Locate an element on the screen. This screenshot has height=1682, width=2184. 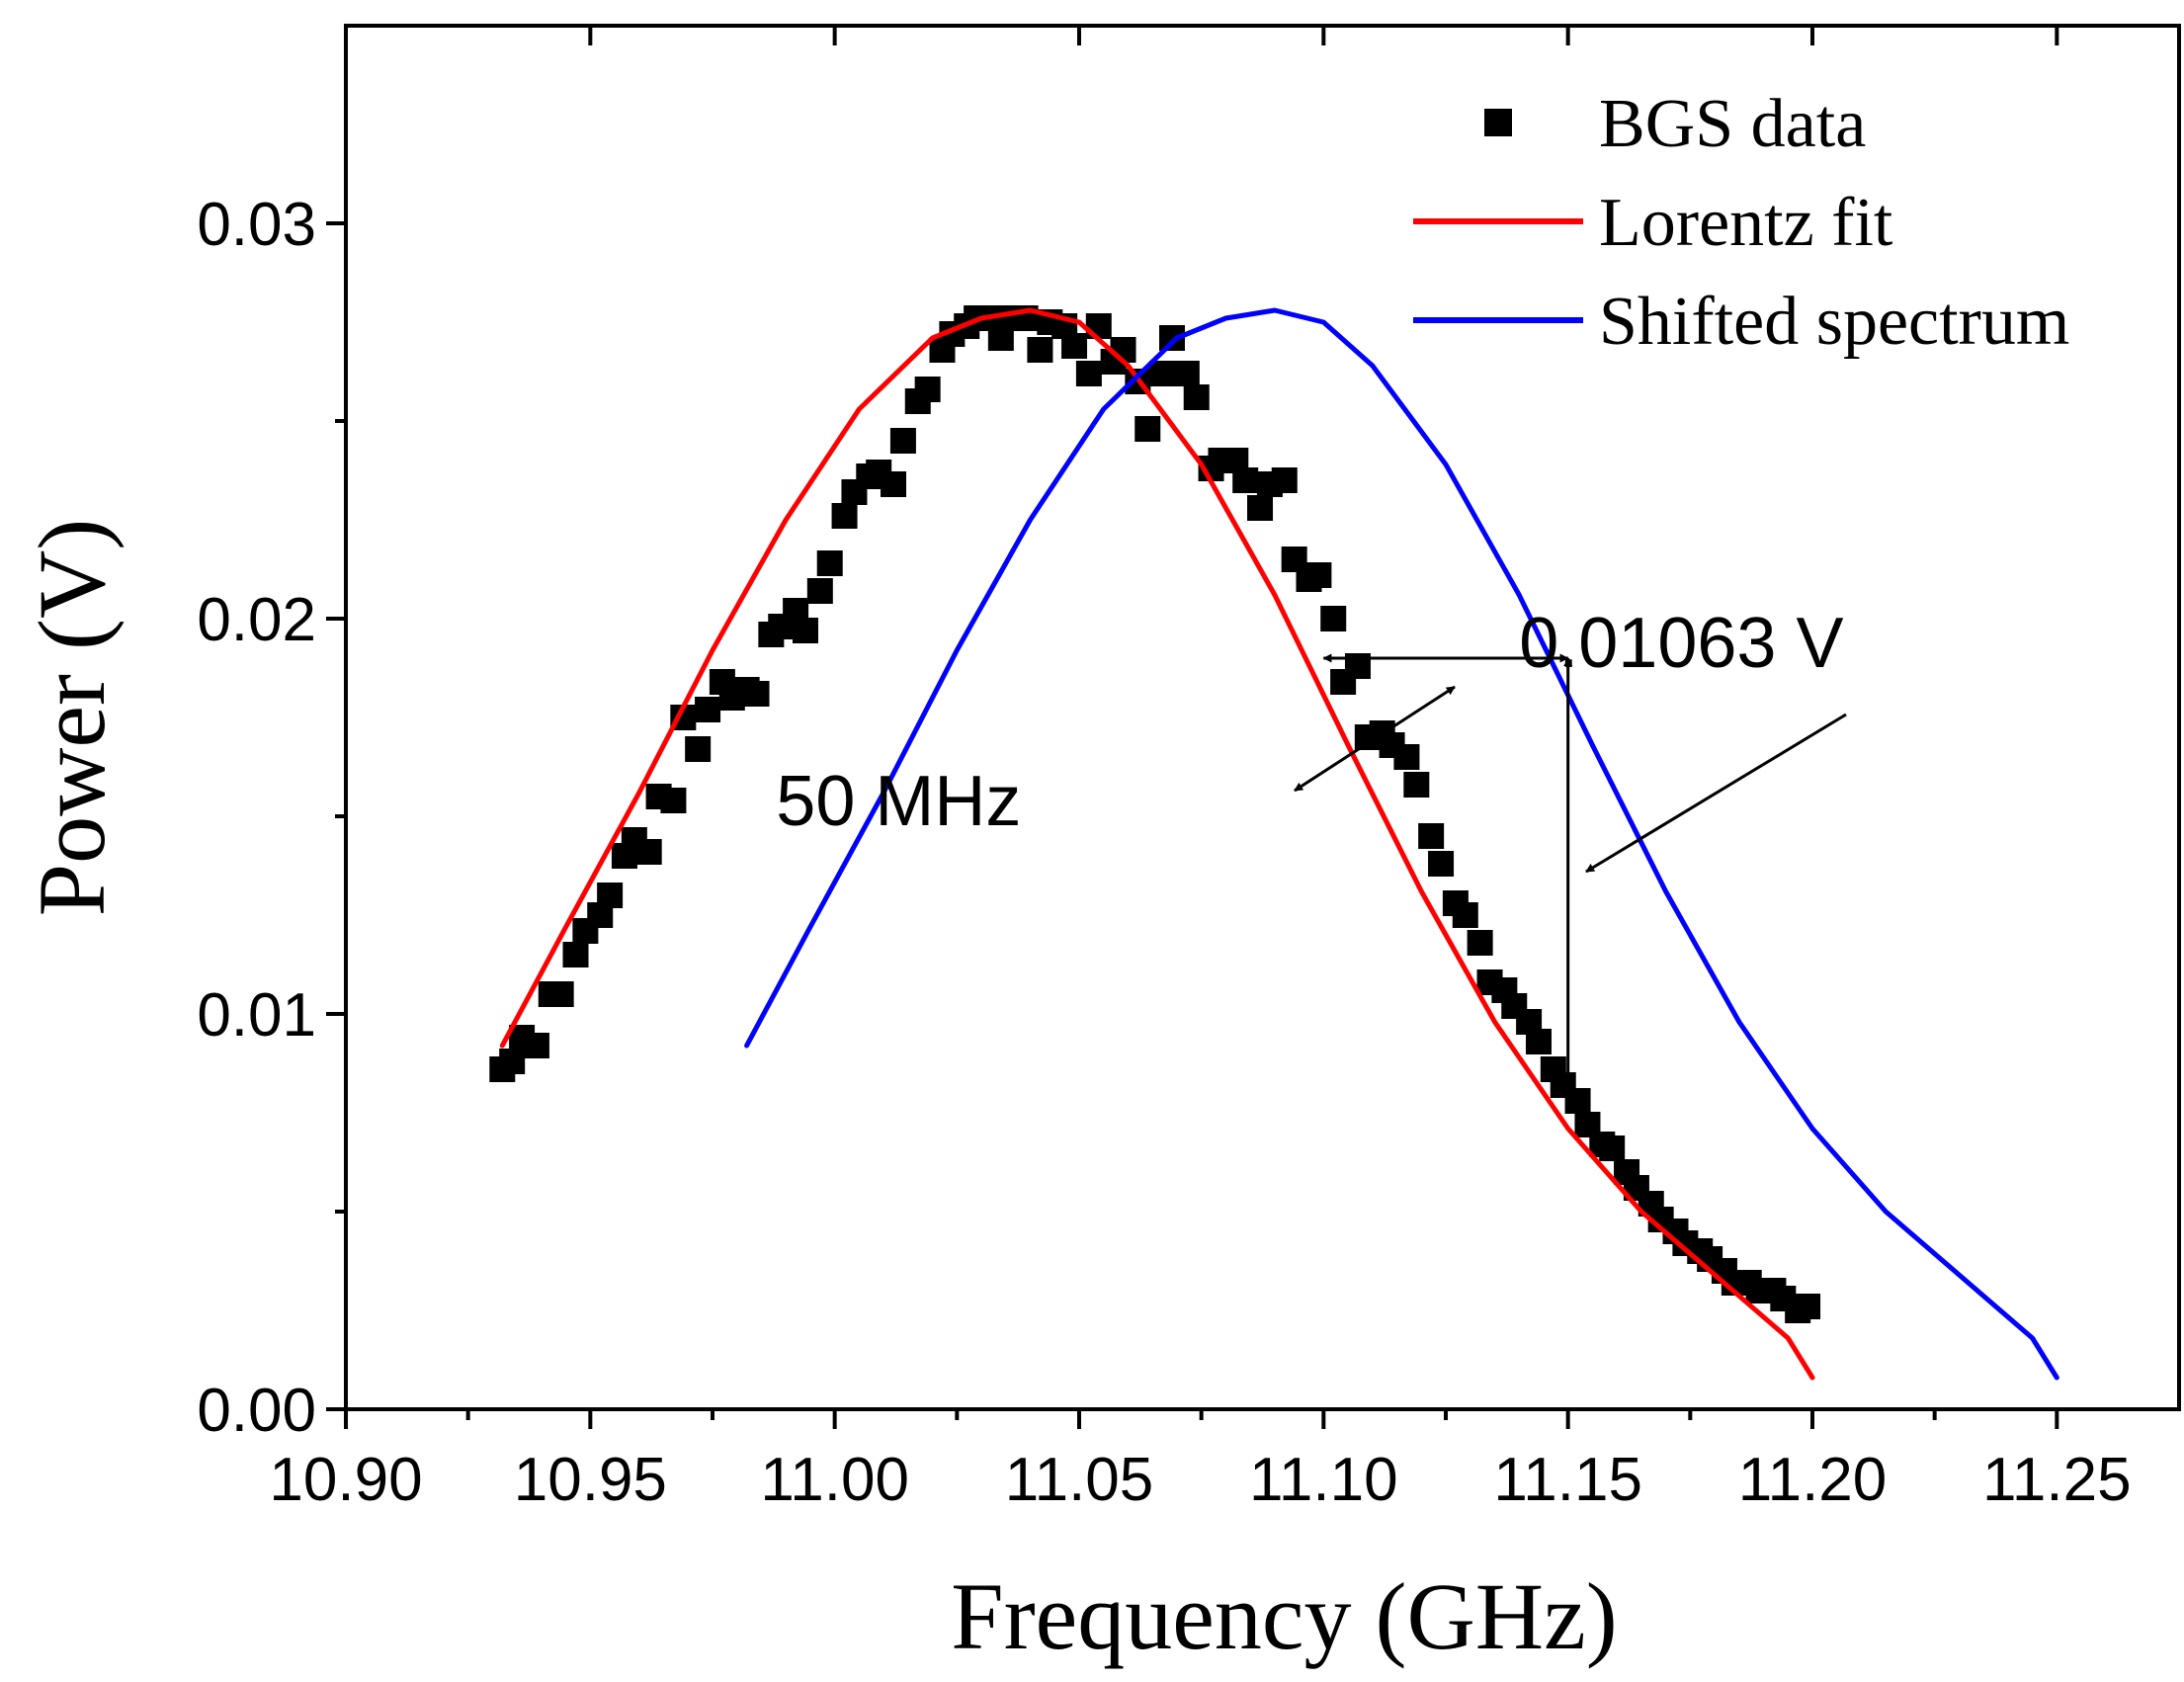
y-tick-label: 0.03 is located at coordinates (256, 225).